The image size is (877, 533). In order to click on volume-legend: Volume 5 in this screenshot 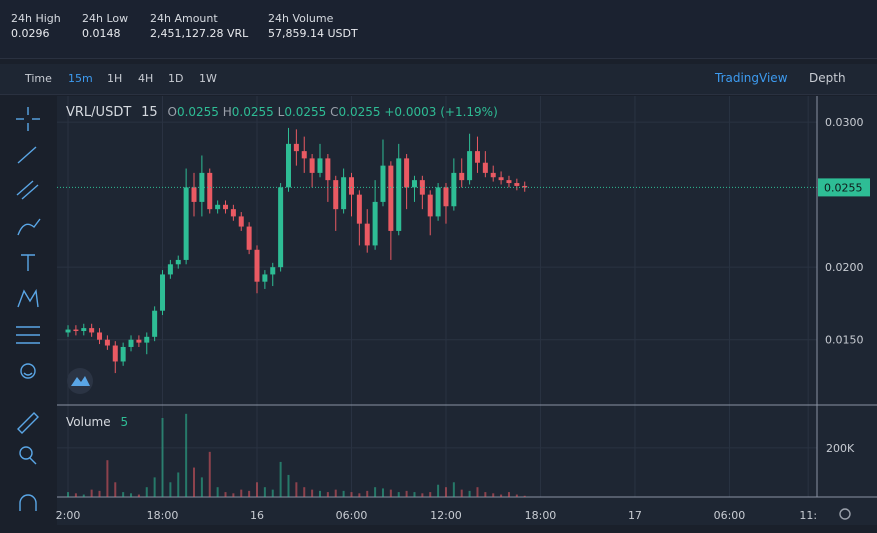, I will do `click(97, 422)`.